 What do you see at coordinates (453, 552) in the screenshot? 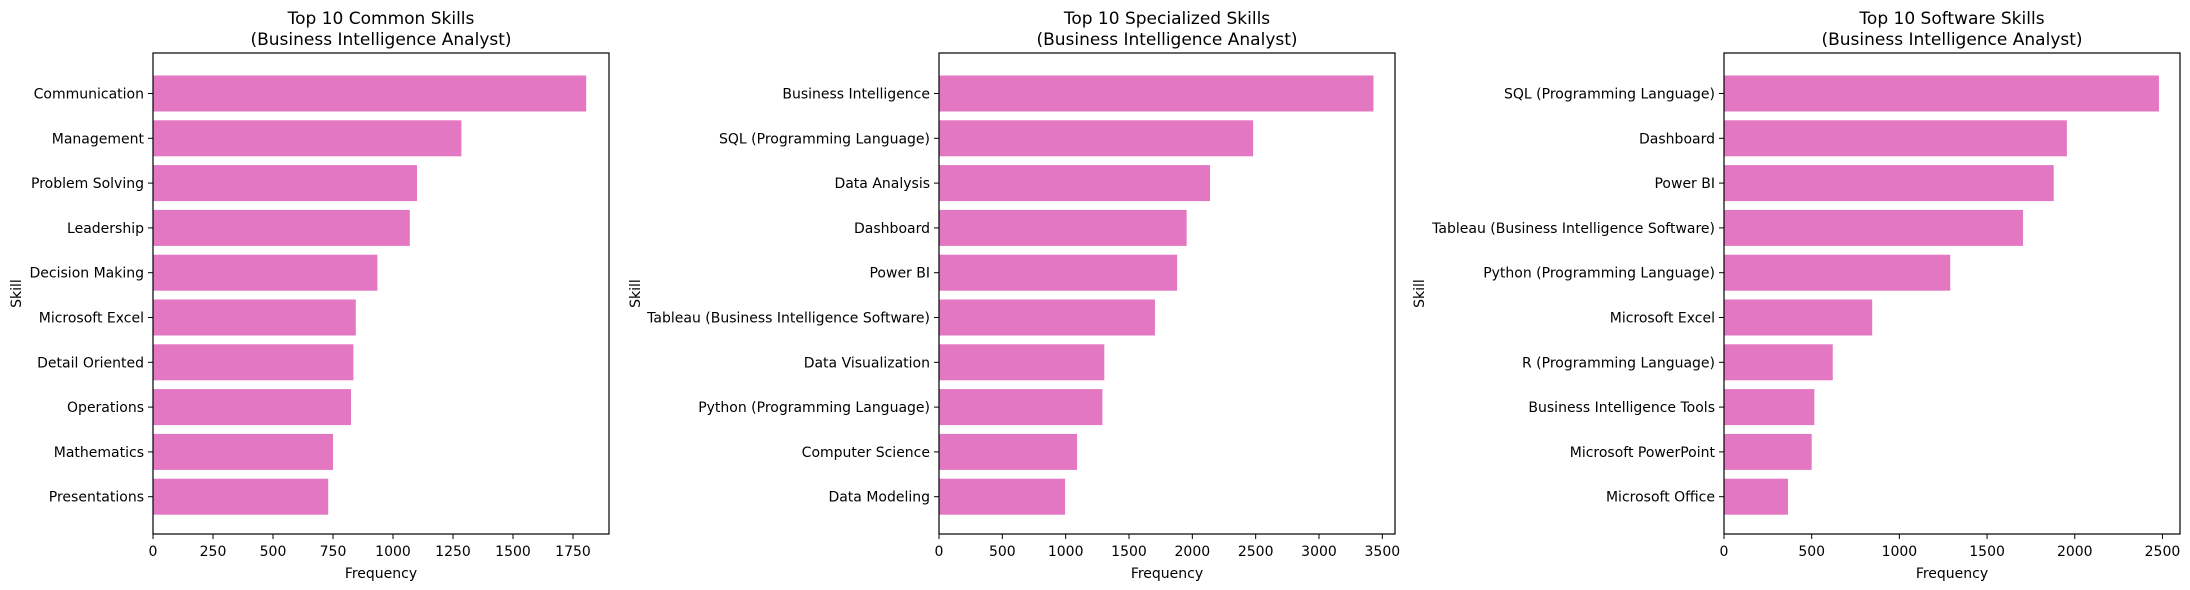
I see `x-tick-label: 1250` at bounding box center [453, 552].